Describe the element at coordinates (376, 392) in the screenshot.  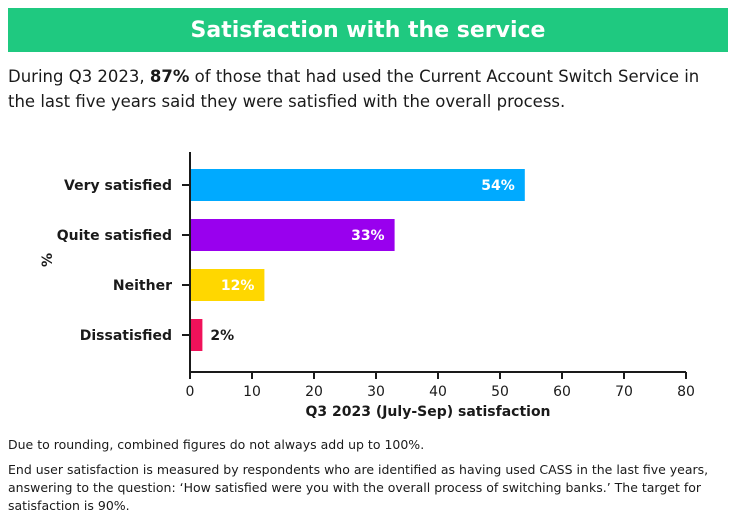
I see `x-tick-label-3: 30` at that location.